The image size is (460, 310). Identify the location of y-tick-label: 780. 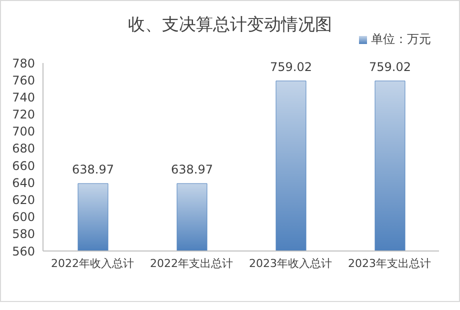
(23, 63).